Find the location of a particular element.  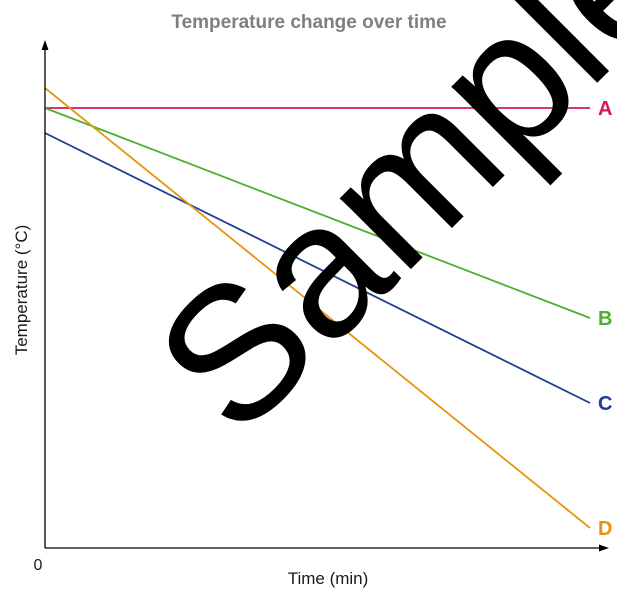

chart-title: Temperature change over time is located at coordinates (308, 22).